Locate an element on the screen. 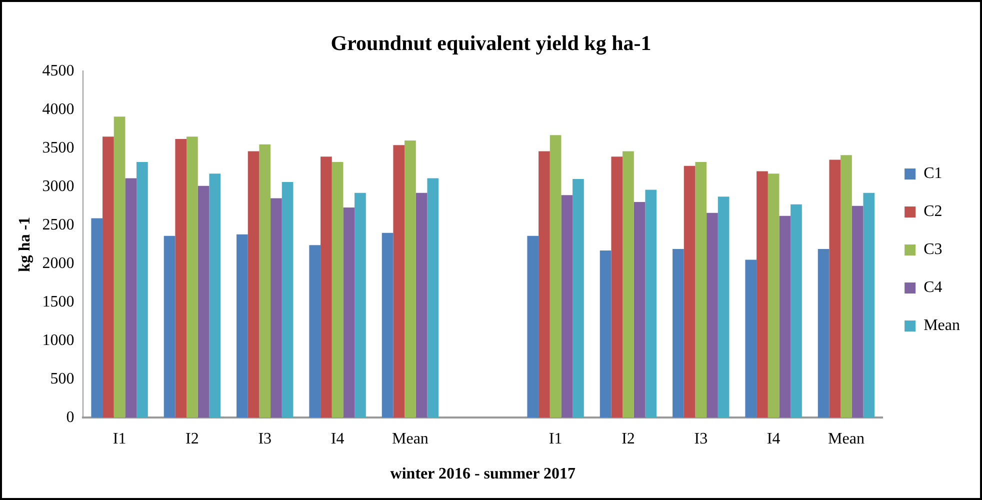 The width and height of the screenshot is (982, 500). legend-label: C3 is located at coordinates (933, 249).